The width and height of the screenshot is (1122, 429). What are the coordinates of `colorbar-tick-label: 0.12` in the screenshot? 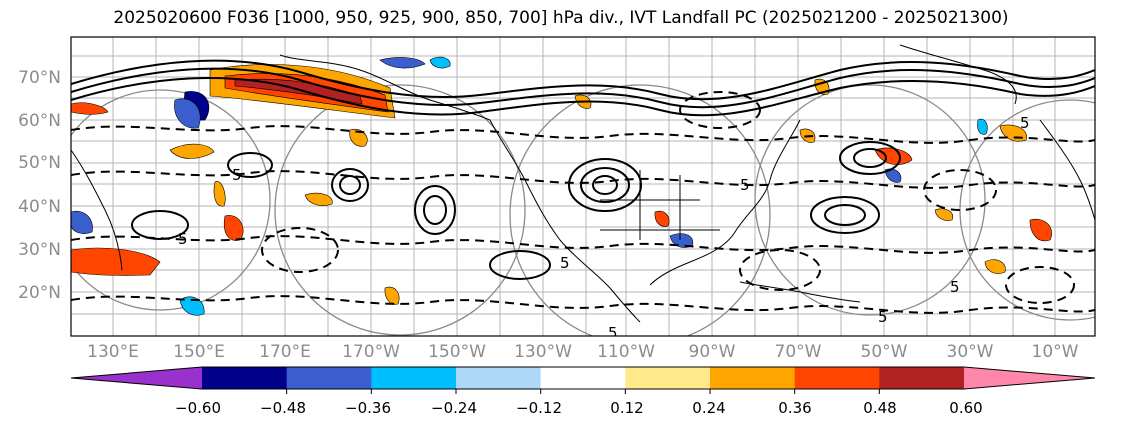 It's located at (627, 408).